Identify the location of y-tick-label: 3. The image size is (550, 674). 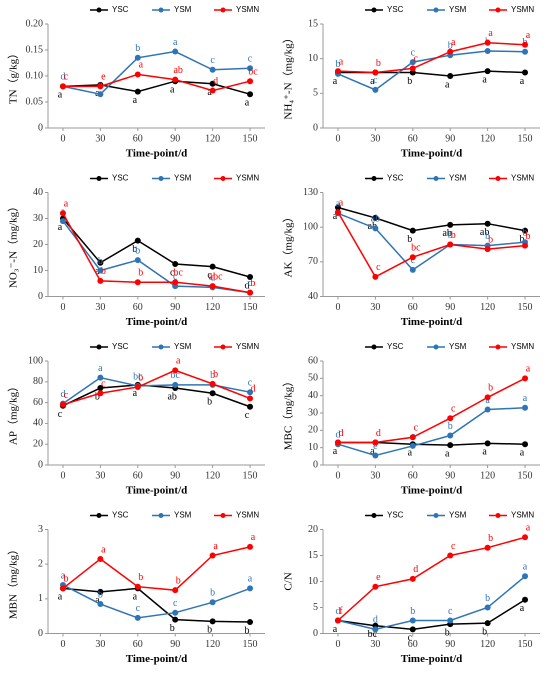
(40, 529).